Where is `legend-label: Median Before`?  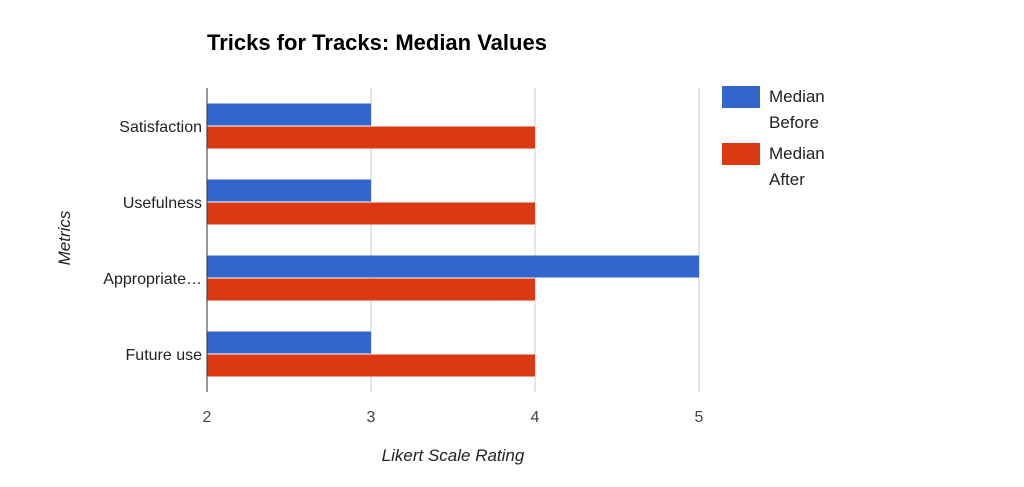
legend-label: Median Before is located at coordinates (797, 109).